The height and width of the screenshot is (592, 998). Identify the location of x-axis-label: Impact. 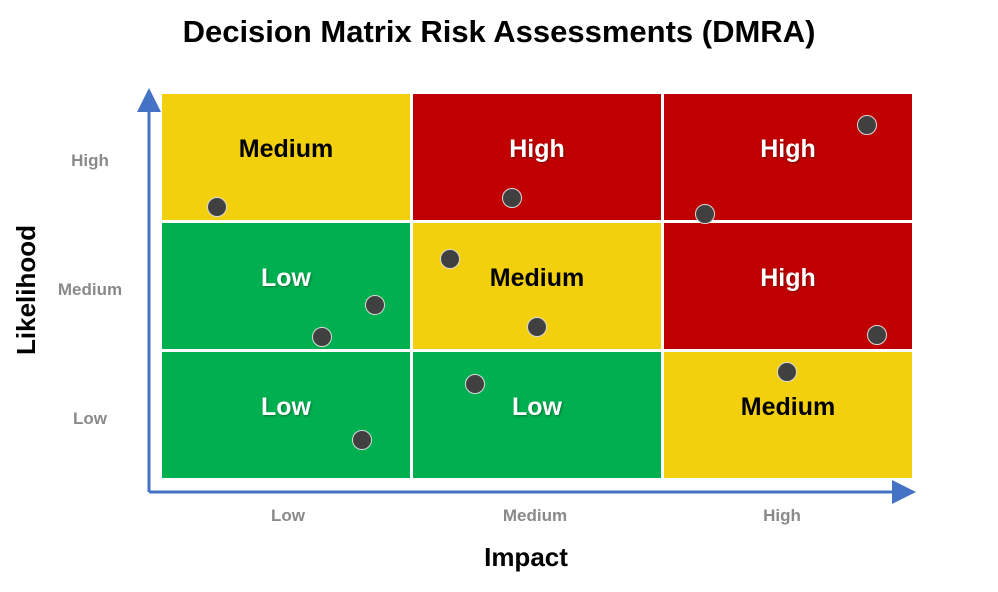
(526, 557).